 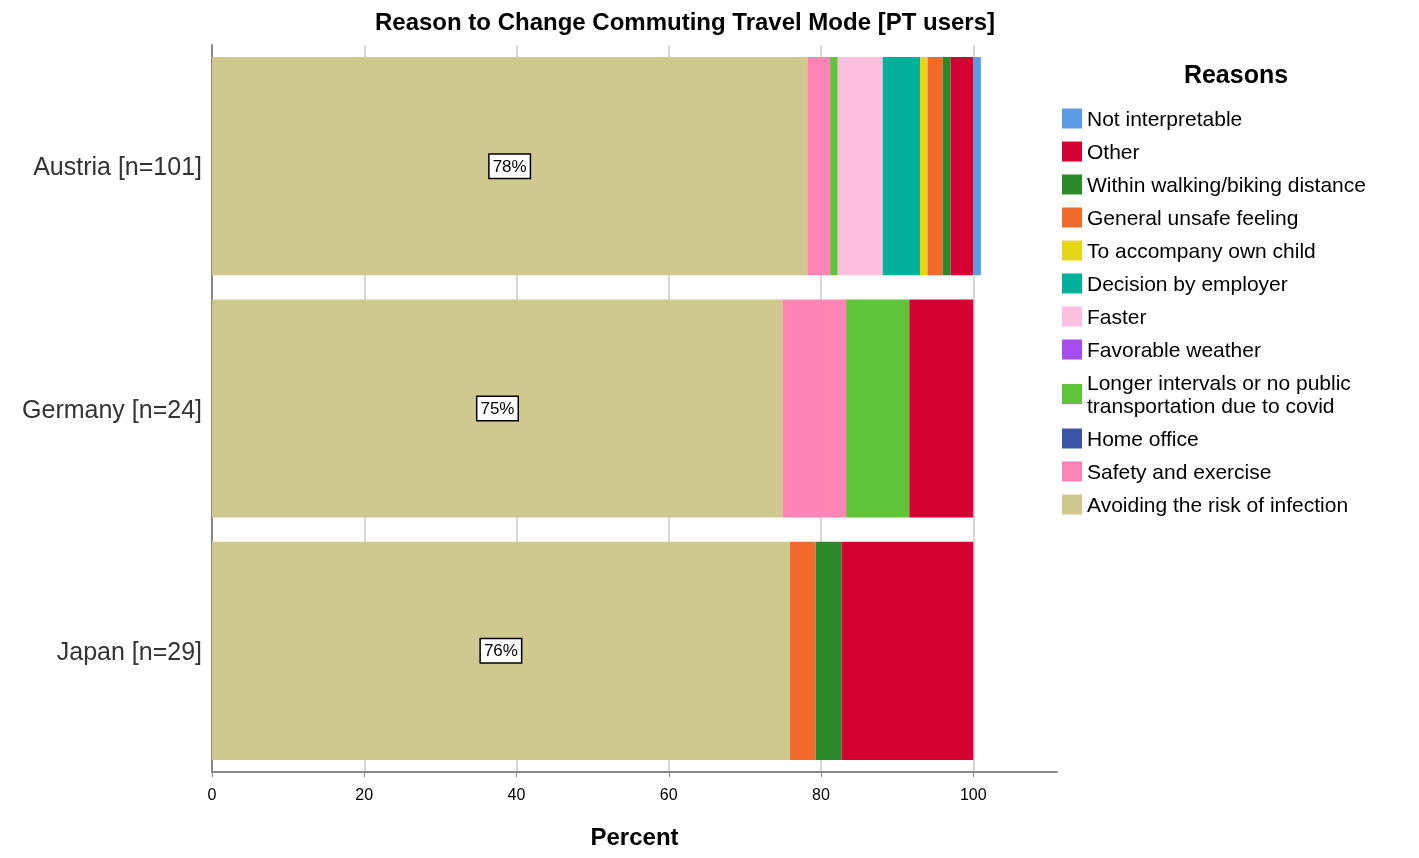 What do you see at coordinates (1236, 73) in the screenshot?
I see `legend-title: Reasons` at bounding box center [1236, 73].